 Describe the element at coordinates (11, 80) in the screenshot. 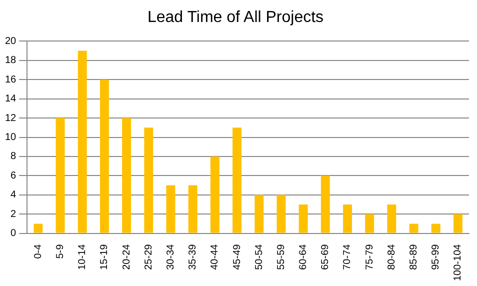

I see `y-tick-label: 16` at that location.